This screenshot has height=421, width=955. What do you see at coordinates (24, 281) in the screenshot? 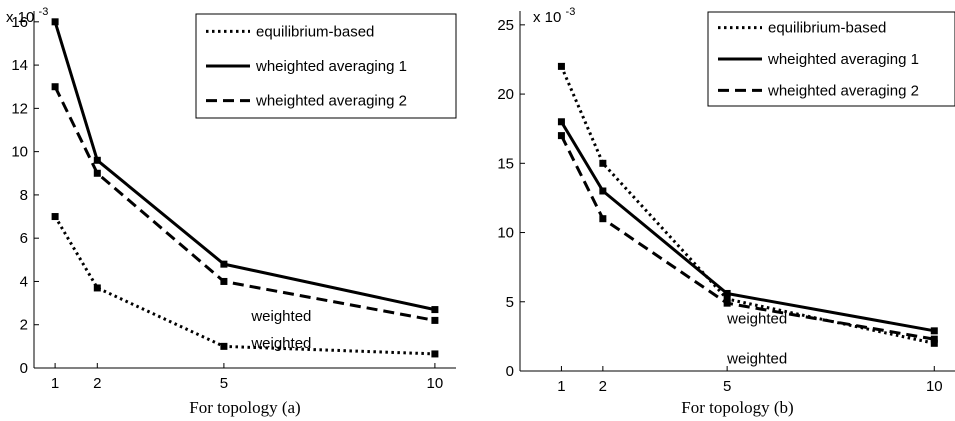
I see `y-tick-label: 4` at bounding box center [24, 281].